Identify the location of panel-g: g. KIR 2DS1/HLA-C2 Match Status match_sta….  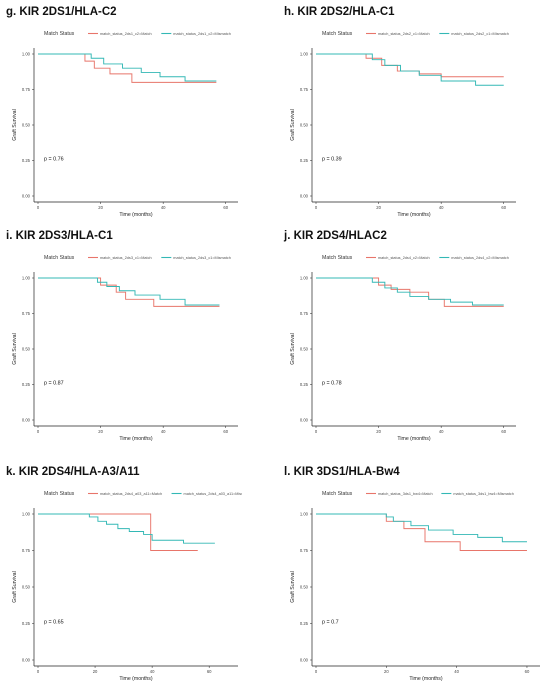
(124, 113).